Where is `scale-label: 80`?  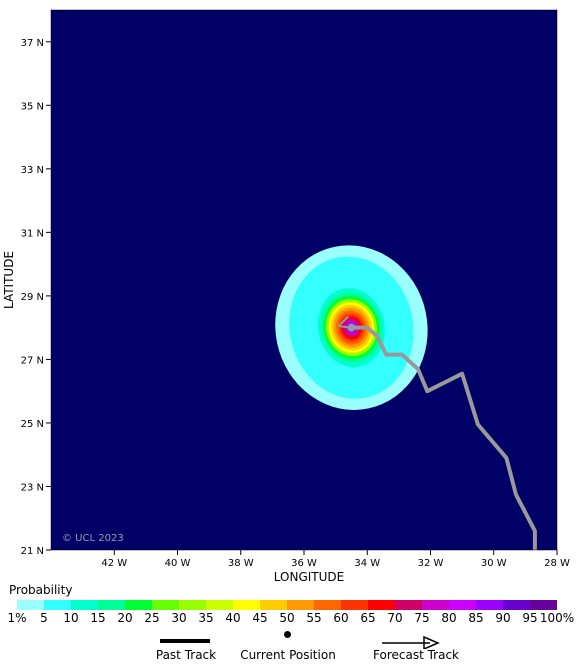
scale-label: 80 is located at coordinates (449, 618).